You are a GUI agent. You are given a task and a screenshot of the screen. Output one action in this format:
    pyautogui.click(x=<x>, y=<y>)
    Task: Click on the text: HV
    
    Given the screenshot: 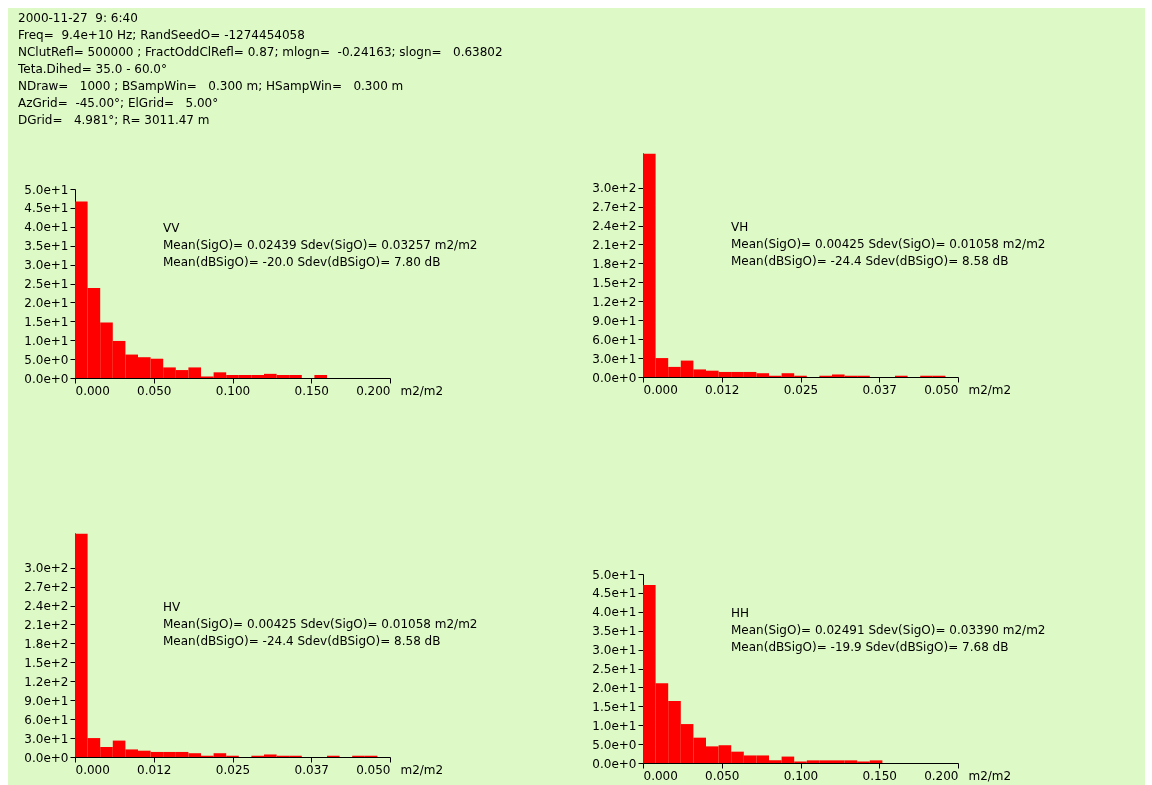 What is the action you would take?
    pyautogui.click(x=172, y=607)
    